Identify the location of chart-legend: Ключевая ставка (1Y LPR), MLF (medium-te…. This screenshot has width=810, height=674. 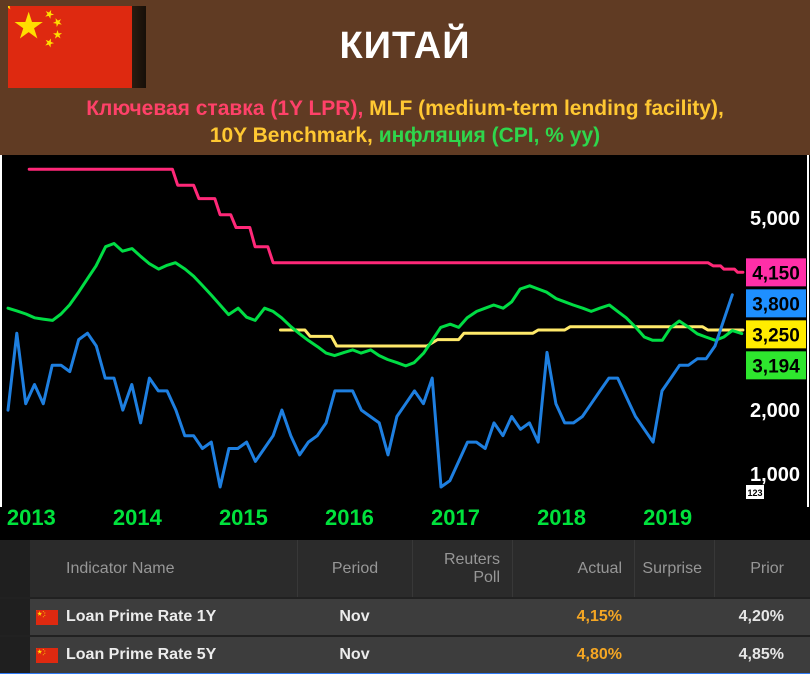
(405, 123).